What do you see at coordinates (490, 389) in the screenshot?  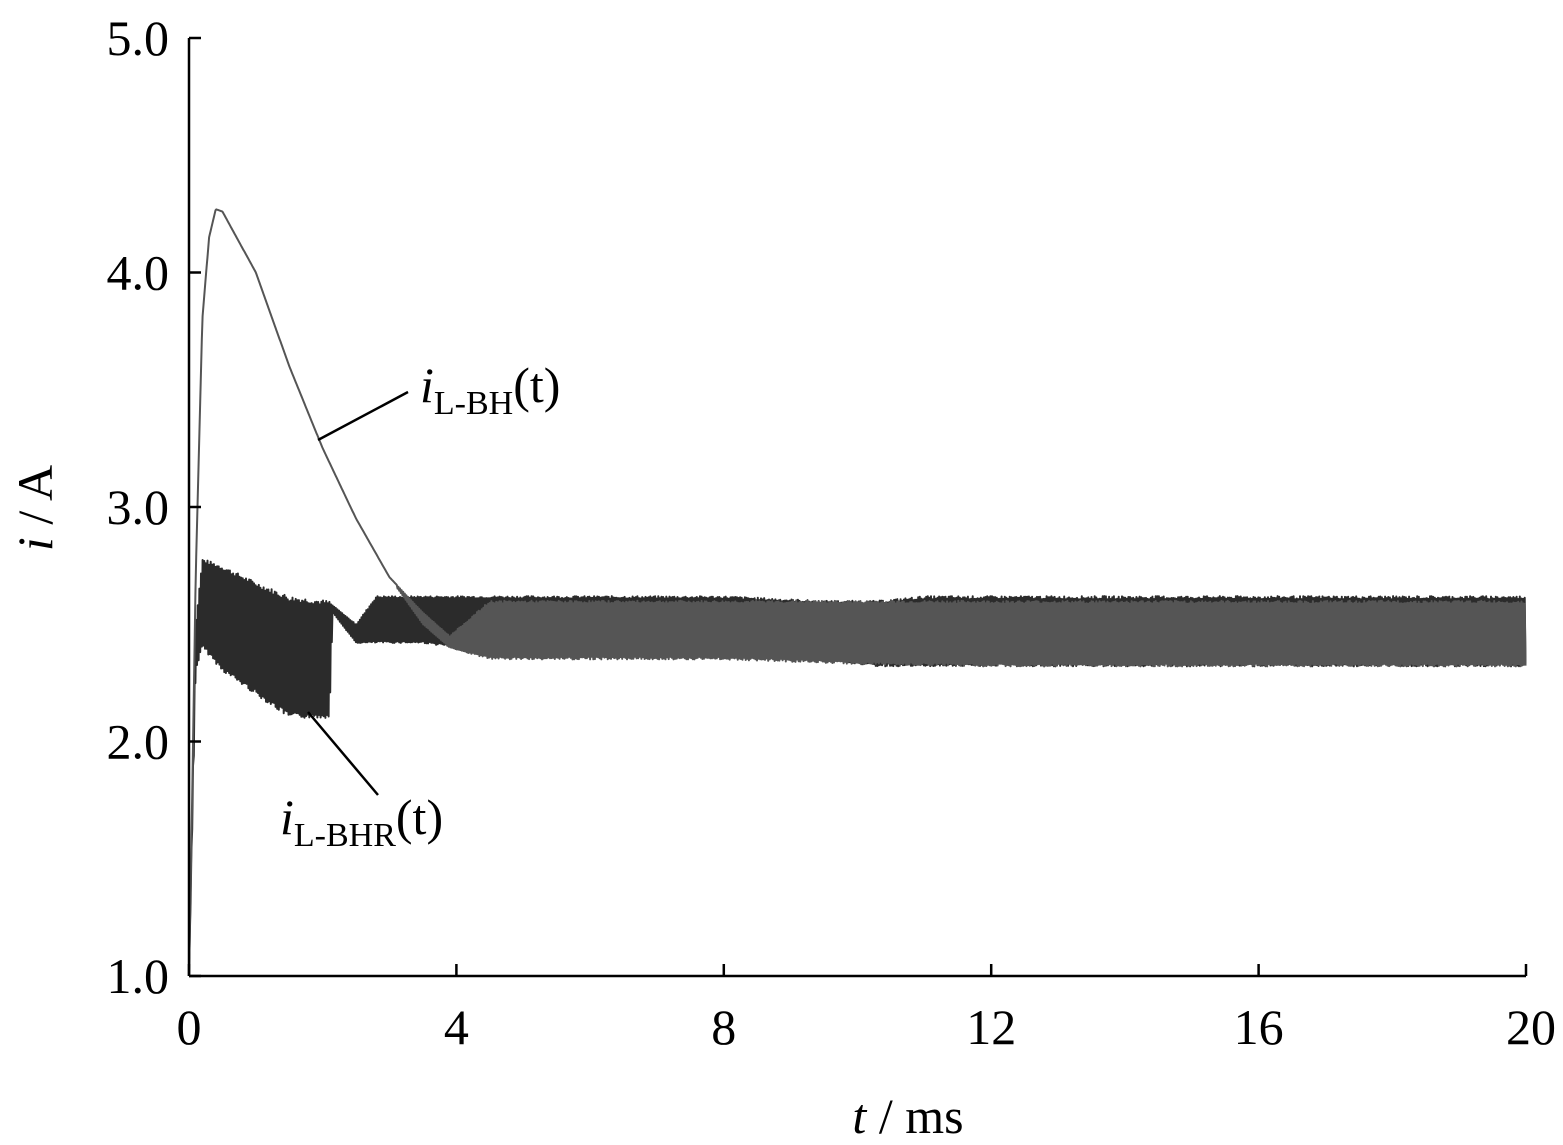 I see `annotation-il-bh: iL-BH(t)` at bounding box center [490, 389].